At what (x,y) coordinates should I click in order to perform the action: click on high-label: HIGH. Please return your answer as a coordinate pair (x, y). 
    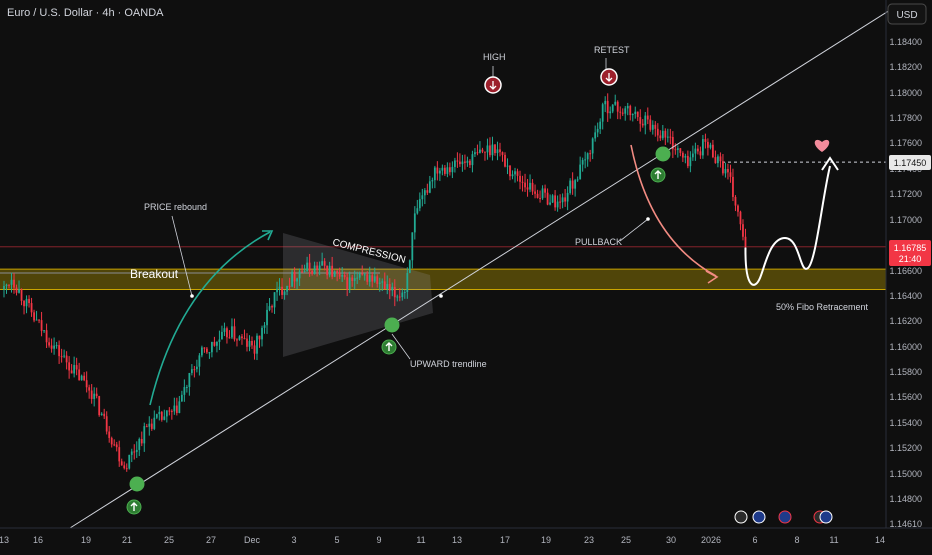
    Looking at the image, I should click on (494, 57).